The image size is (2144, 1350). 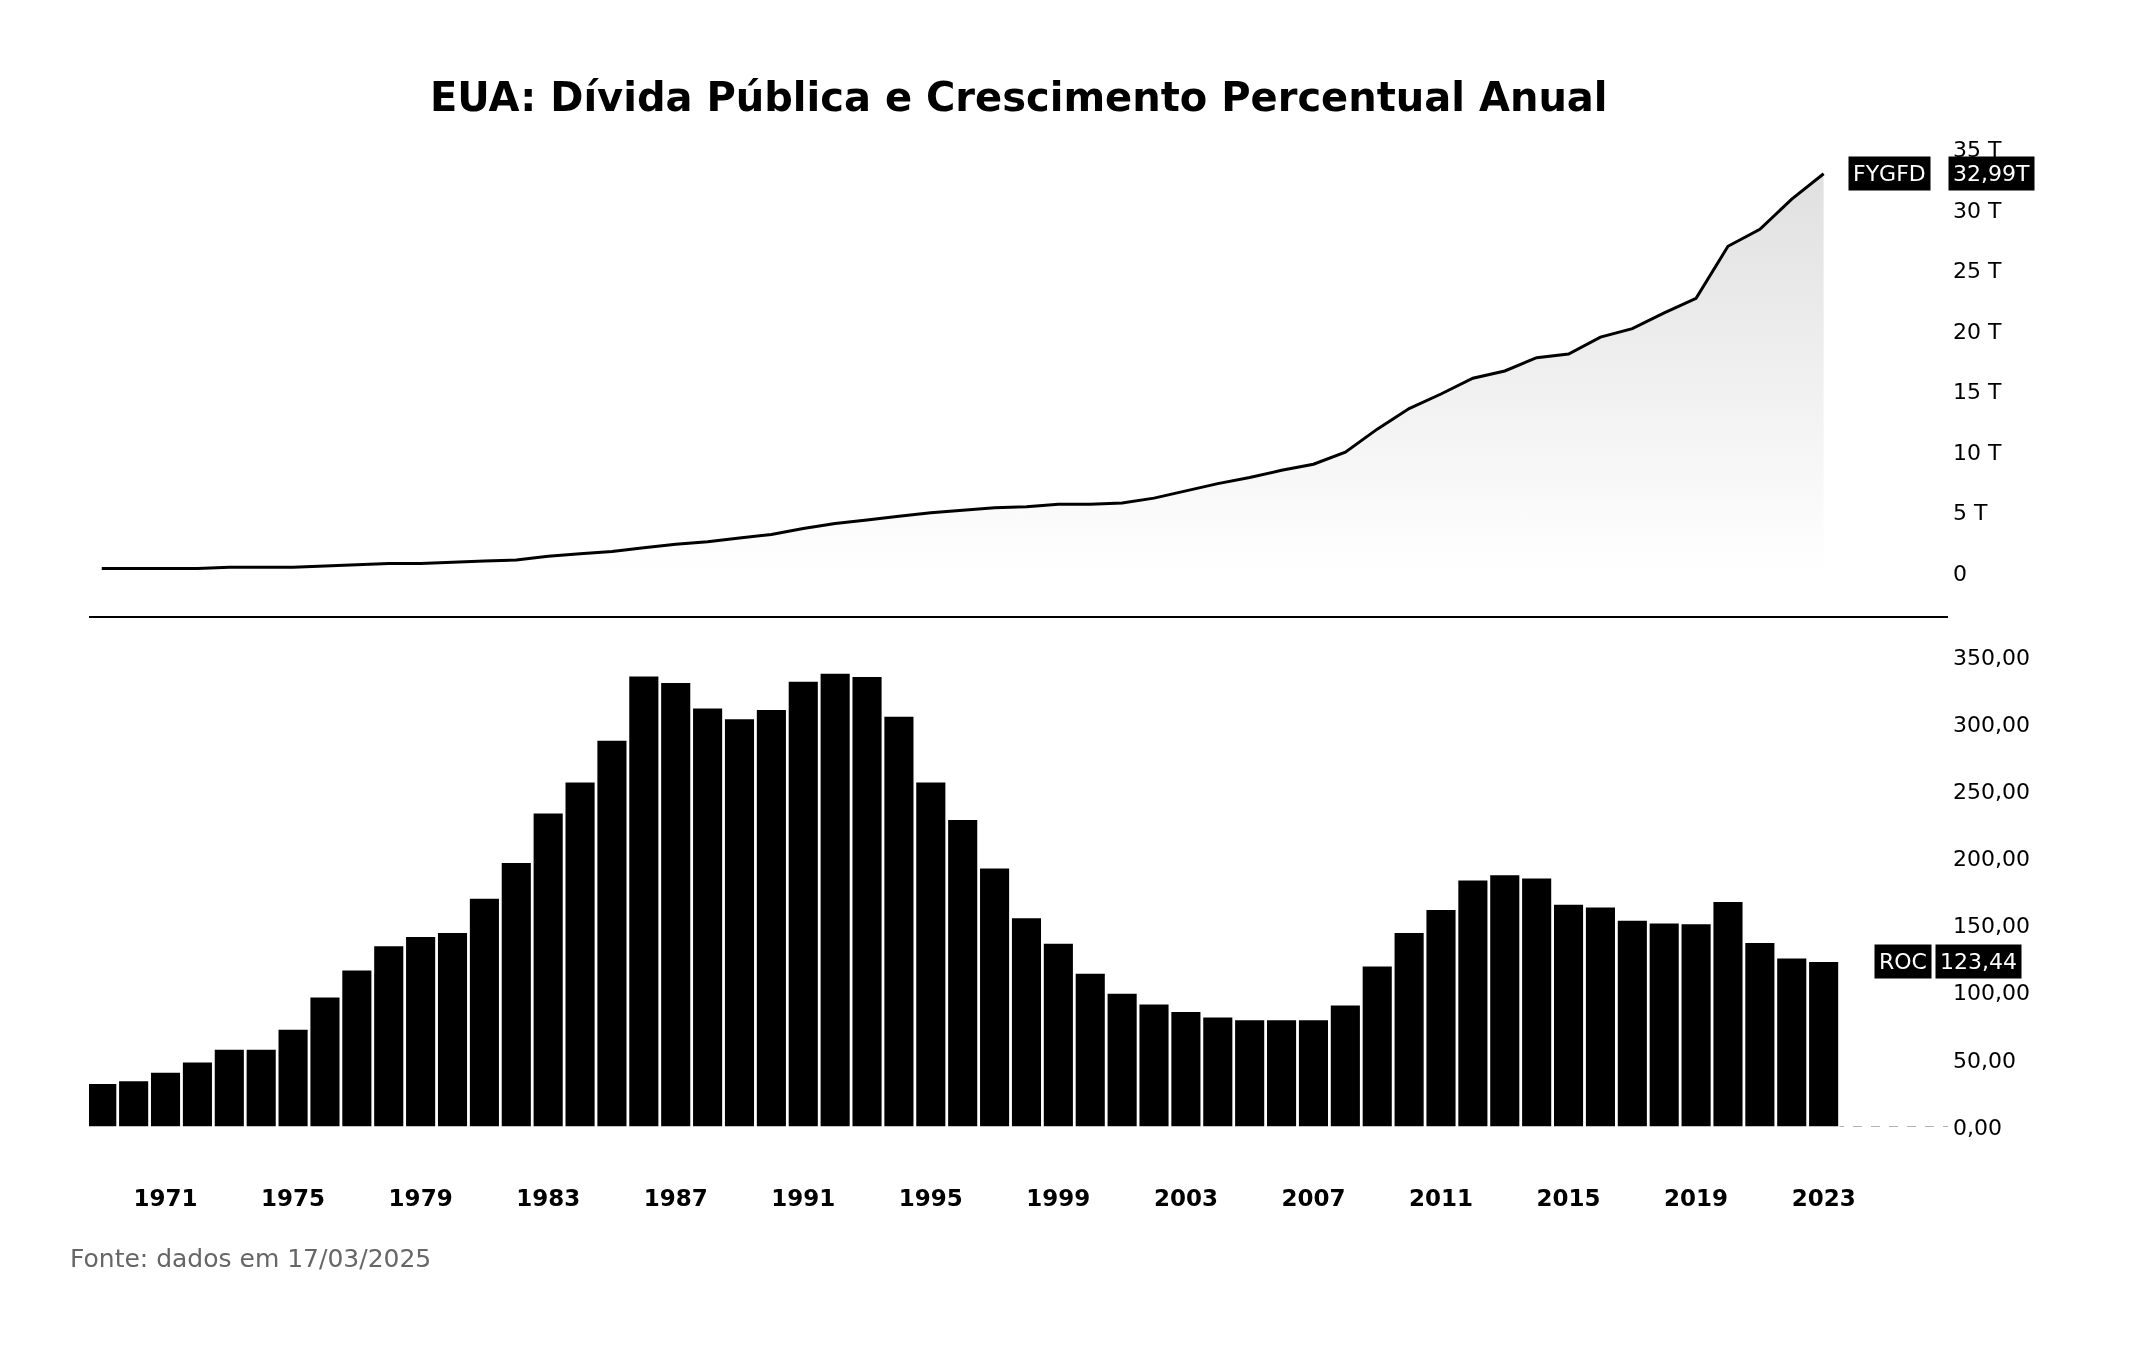 What do you see at coordinates (1984, 1060) in the screenshot?
I see `y-tick-label: 50,00` at bounding box center [1984, 1060].